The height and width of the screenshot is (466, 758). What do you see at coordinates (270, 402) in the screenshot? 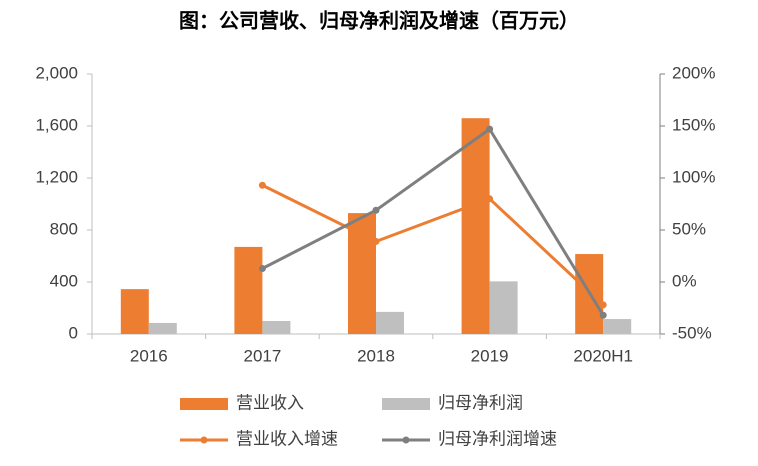
I see `legend-label: 营业收入` at bounding box center [270, 402].